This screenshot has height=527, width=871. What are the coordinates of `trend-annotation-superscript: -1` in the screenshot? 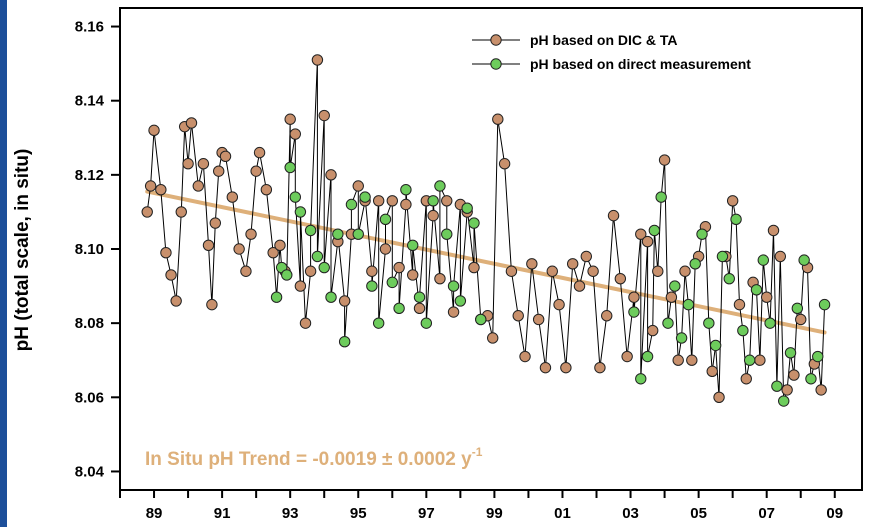 It's located at (477, 452).